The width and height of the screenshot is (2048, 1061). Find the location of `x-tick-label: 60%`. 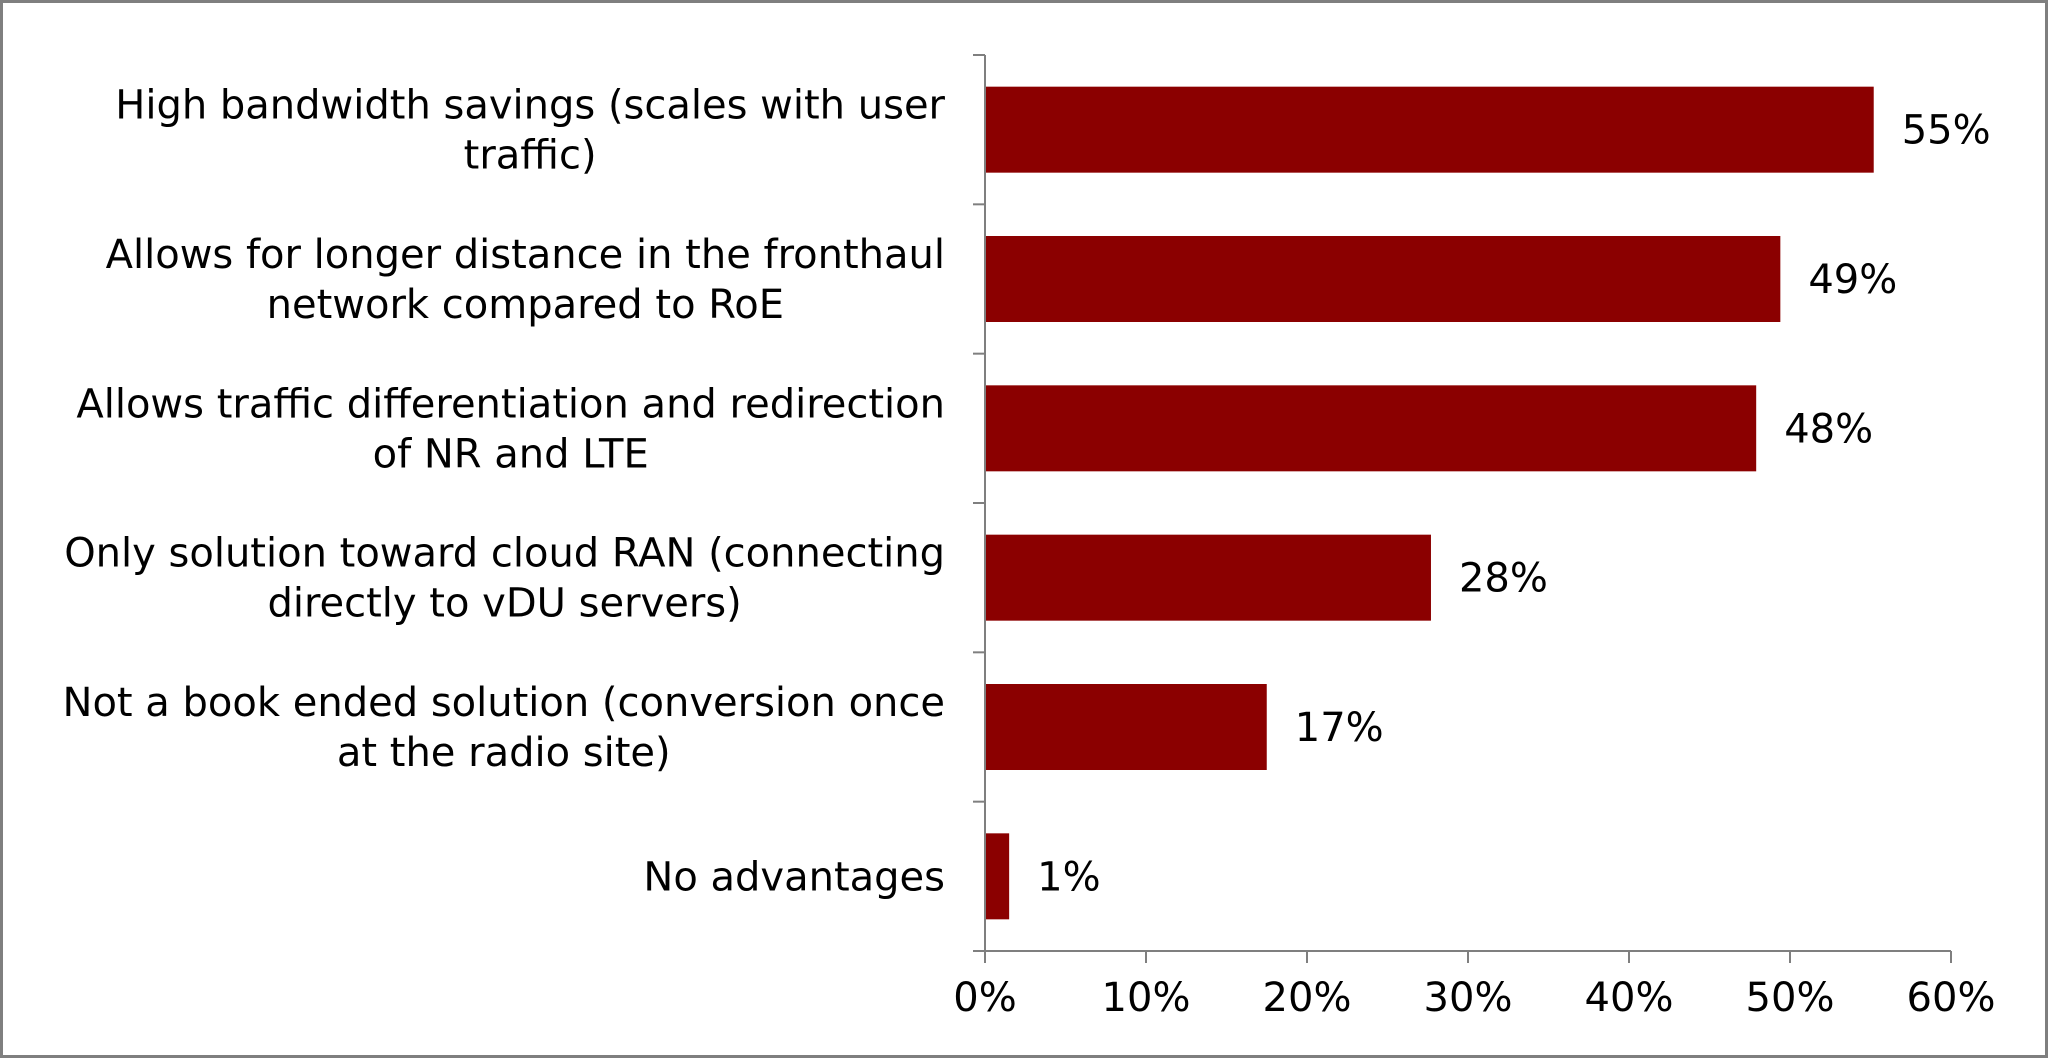

x-tick-label: 60% is located at coordinates (1951, 998).